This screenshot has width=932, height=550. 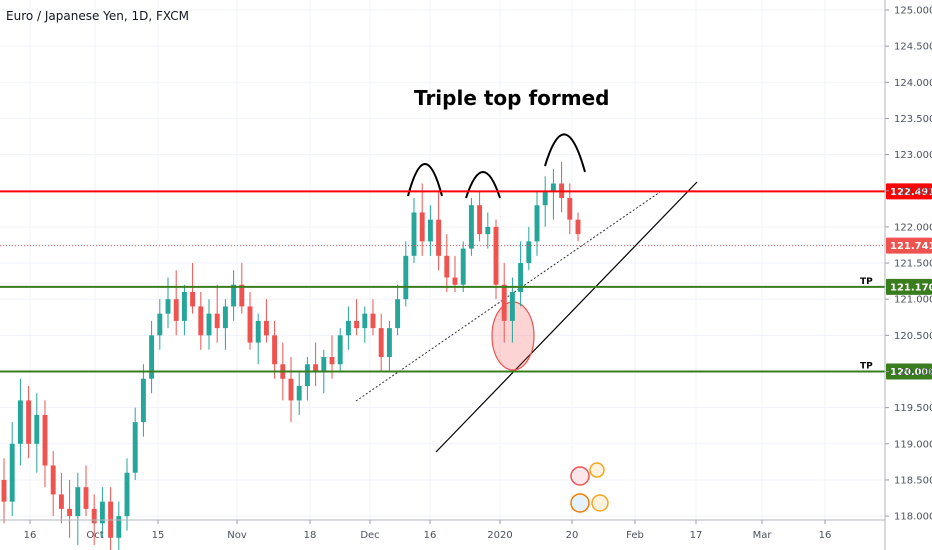 What do you see at coordinates (508, 296) in the screenshot?
I see `dotted-trendline` at bounding box center [508, 296].